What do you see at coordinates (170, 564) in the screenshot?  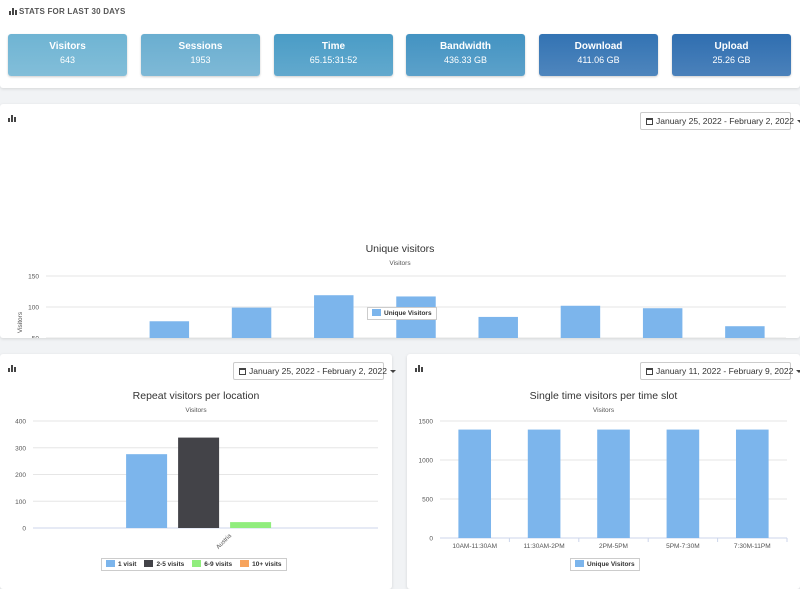 I see `legend-label: 2-5 visits` at bounding box center [170, 564].